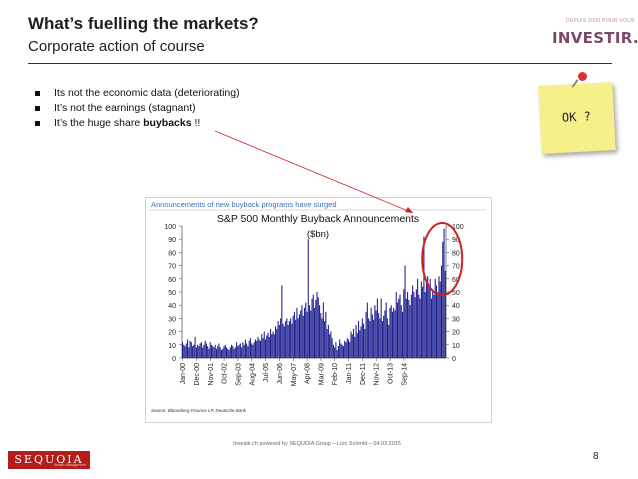 The image size is (638, 479). What do you see at coordinates (280, 374) in the screenshot?
I see `x-tick-label: Jun-06` at bounding box center [280, 374].